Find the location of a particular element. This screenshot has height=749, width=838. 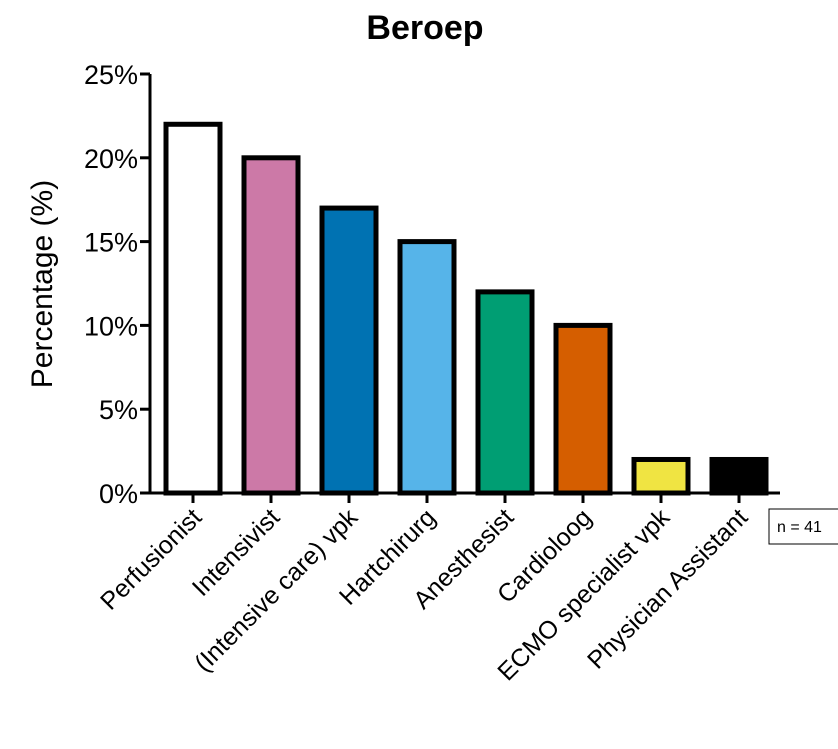

bar-physician-assistant is located at coordinates (739, 476).